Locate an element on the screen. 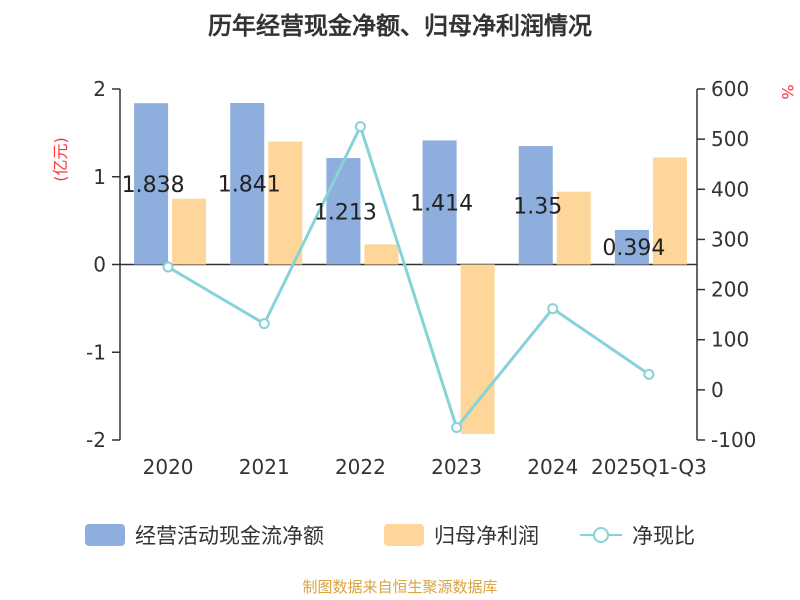 This screenshot has width=800, height=600. legend-swatch-net-profit is located at coordinates (404, 535).